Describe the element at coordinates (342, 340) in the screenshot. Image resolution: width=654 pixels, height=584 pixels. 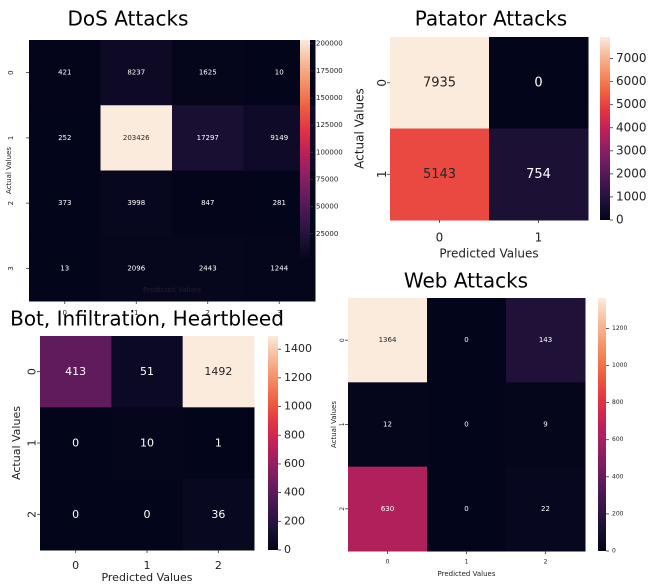
I see `web-ytick-0: 0` at that location.